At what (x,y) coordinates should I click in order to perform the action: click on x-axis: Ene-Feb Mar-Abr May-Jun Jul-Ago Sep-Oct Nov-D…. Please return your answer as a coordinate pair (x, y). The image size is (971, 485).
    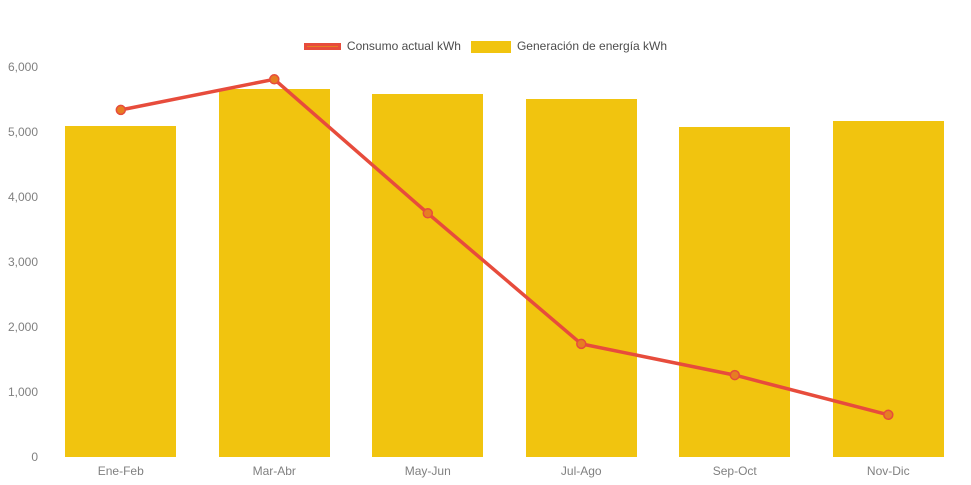
    Looking at the image, I should click on (504, 472).